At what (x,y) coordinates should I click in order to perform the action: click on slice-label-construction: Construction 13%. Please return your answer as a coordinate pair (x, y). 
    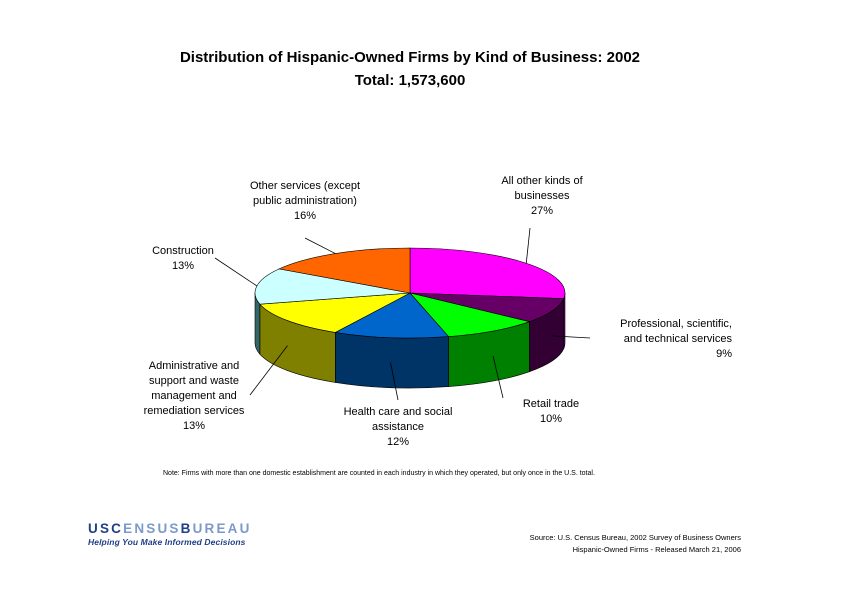
    Looking at the image, I should click on (183, 258).